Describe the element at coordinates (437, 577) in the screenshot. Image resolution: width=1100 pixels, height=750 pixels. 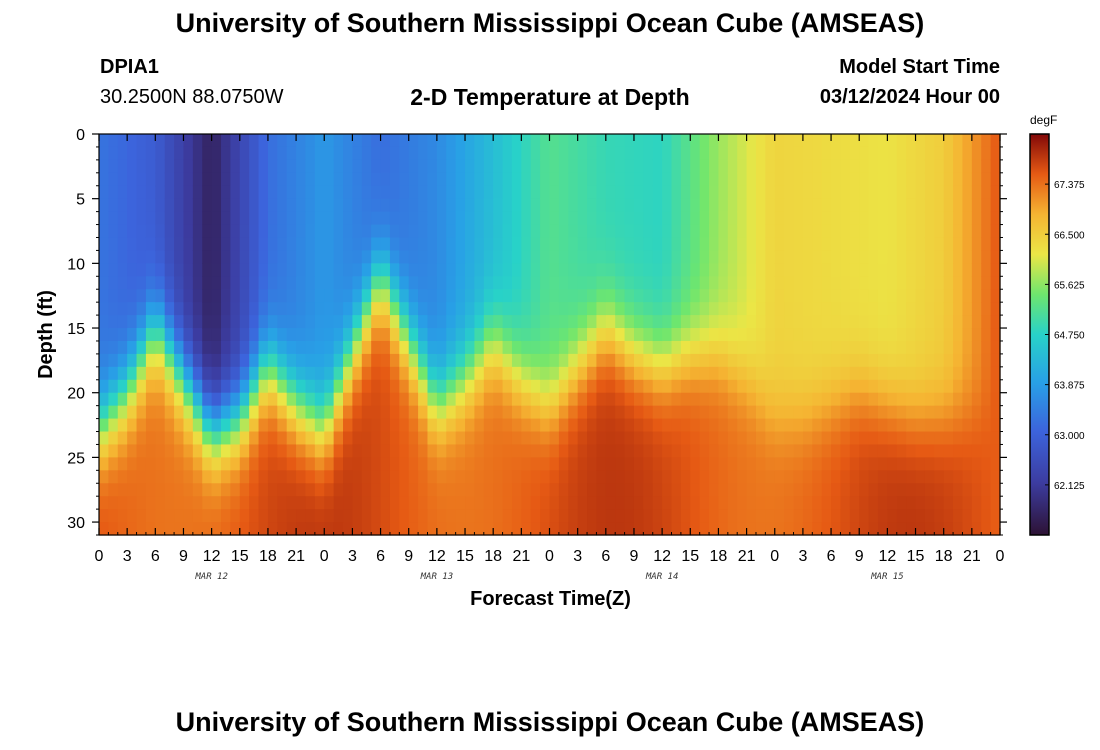
I see `x-day-label: MAR 13` at that location.